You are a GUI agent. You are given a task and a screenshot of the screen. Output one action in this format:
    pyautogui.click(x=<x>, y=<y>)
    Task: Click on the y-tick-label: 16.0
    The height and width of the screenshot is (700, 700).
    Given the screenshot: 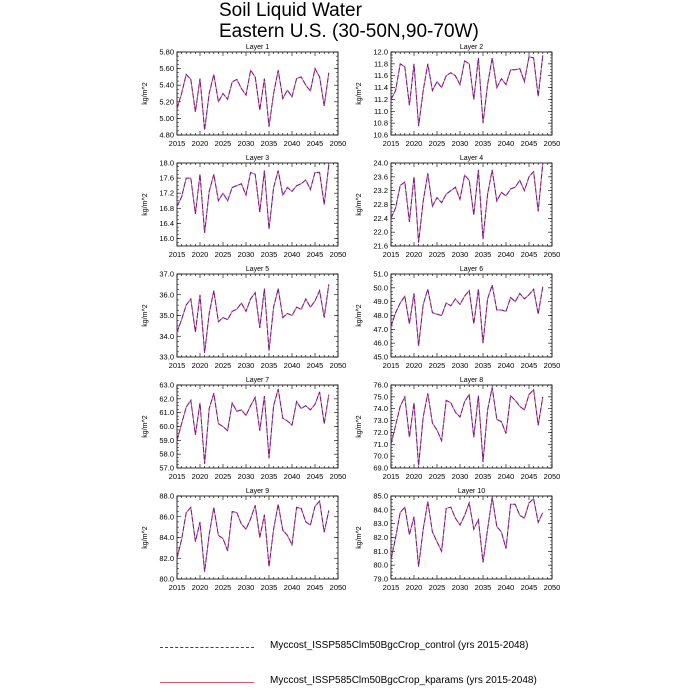 What is the action you would take?
    pyautogui.click(x=166, y=238)
    